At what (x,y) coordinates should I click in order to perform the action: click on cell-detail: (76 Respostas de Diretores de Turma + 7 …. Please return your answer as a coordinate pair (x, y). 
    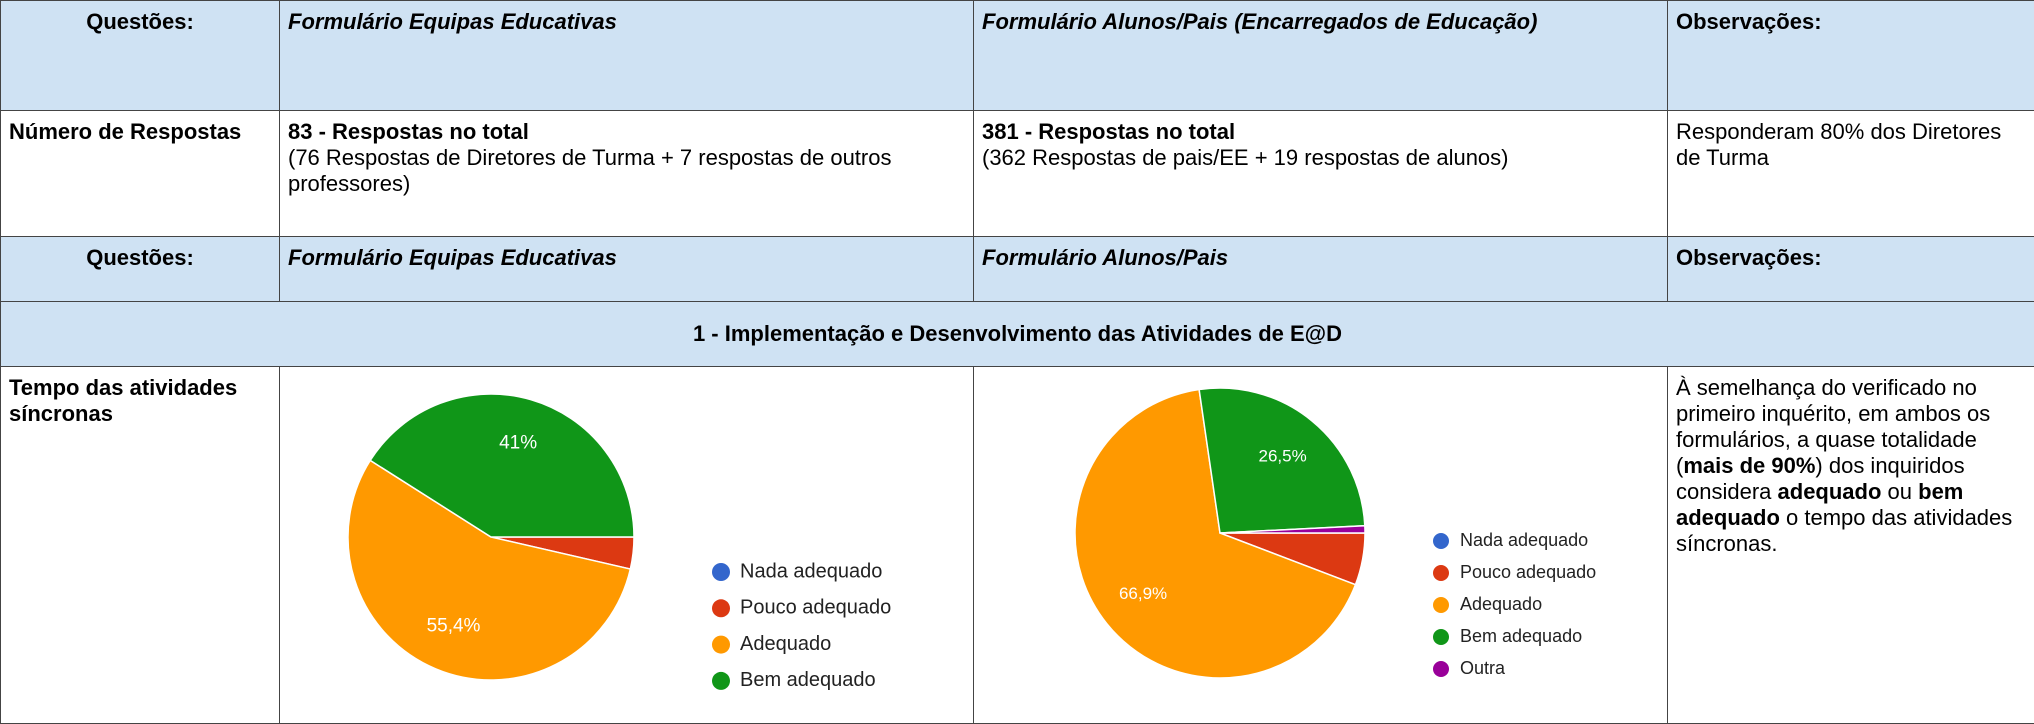
    Looking at the image, I should click on (626, 171).